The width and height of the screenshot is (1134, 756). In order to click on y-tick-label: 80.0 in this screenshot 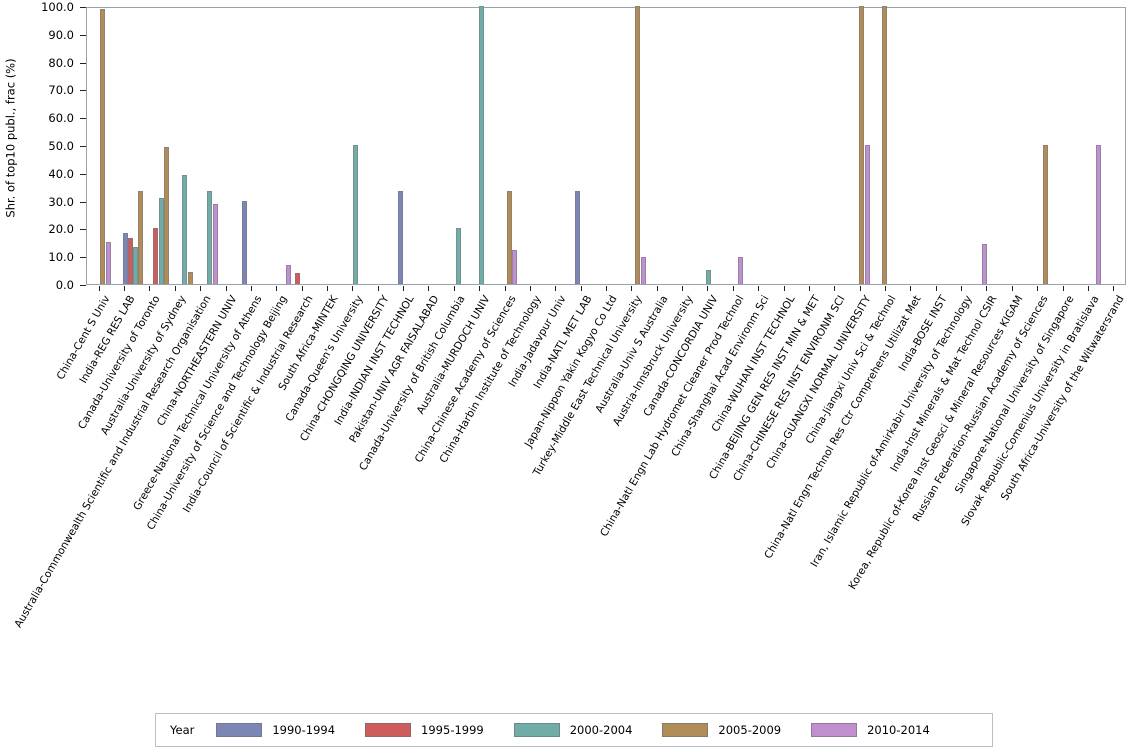, I will do `click(61, 62)`.